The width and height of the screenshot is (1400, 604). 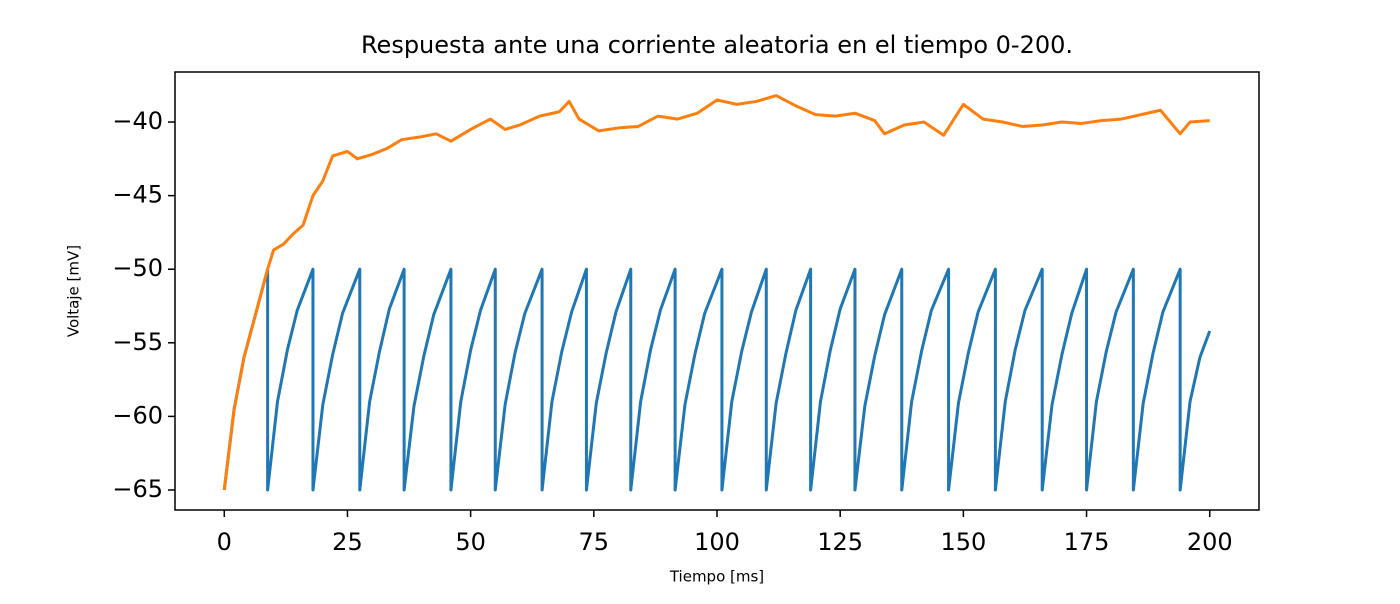 What do you see at coordinates (137, 489) in the screenshot?
I see `y-tick-label: −65` at bounding box center [137, 489].